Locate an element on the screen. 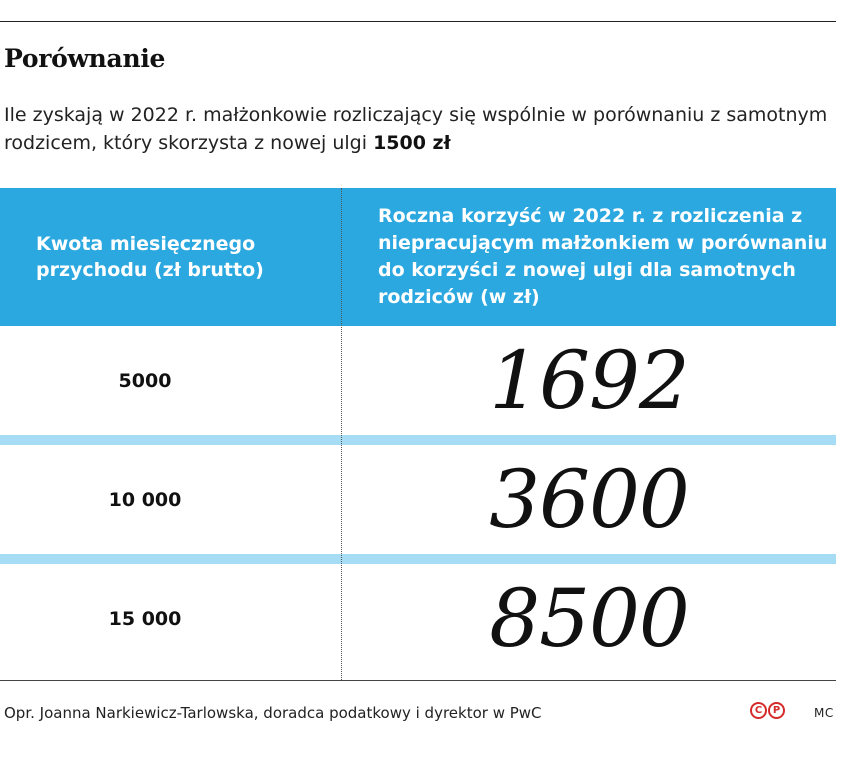 The image size is (854, 760). subtitle-highlight: 1500 zł is located at coordinates (412, 143).